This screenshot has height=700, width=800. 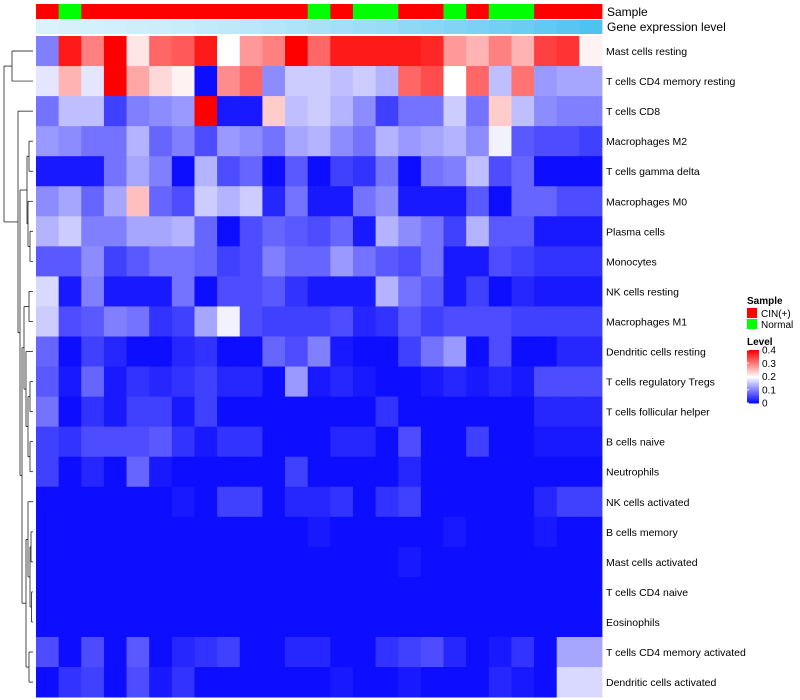 I want to click on legend-sample-title: Sample, so click(x=765, y=301).